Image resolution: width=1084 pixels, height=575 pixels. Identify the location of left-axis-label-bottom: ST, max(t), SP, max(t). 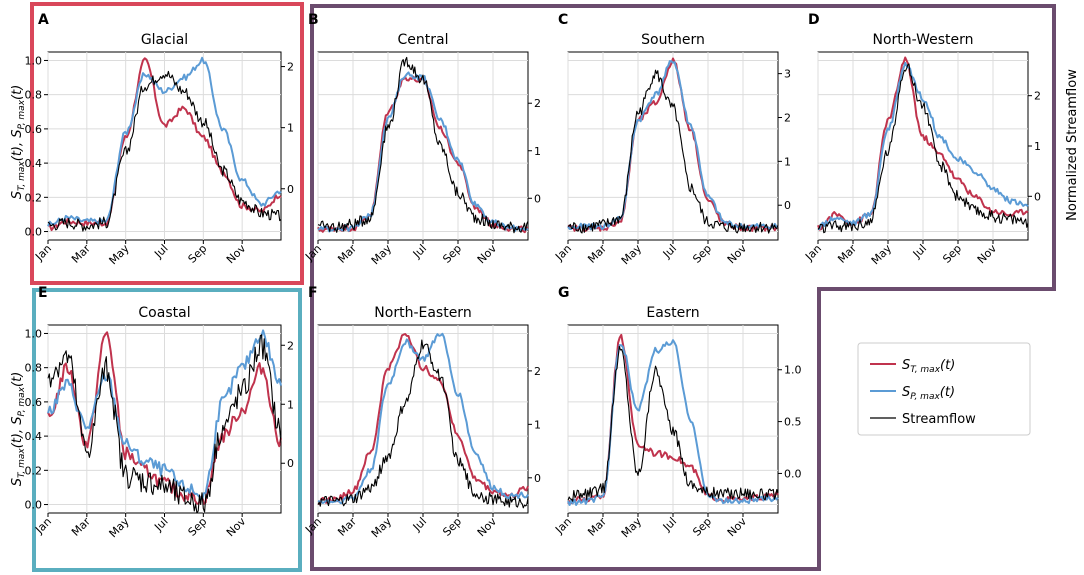
(18, 429).